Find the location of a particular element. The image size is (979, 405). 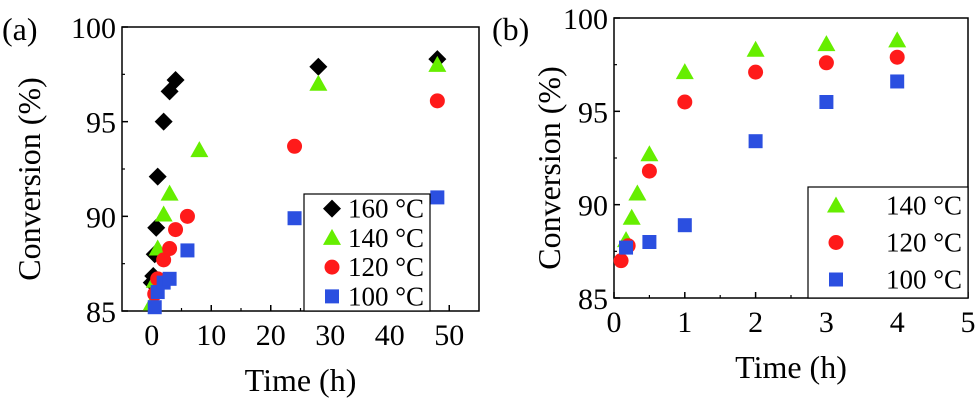

x-tick-label: 20 is located at coordinates (271, 335).